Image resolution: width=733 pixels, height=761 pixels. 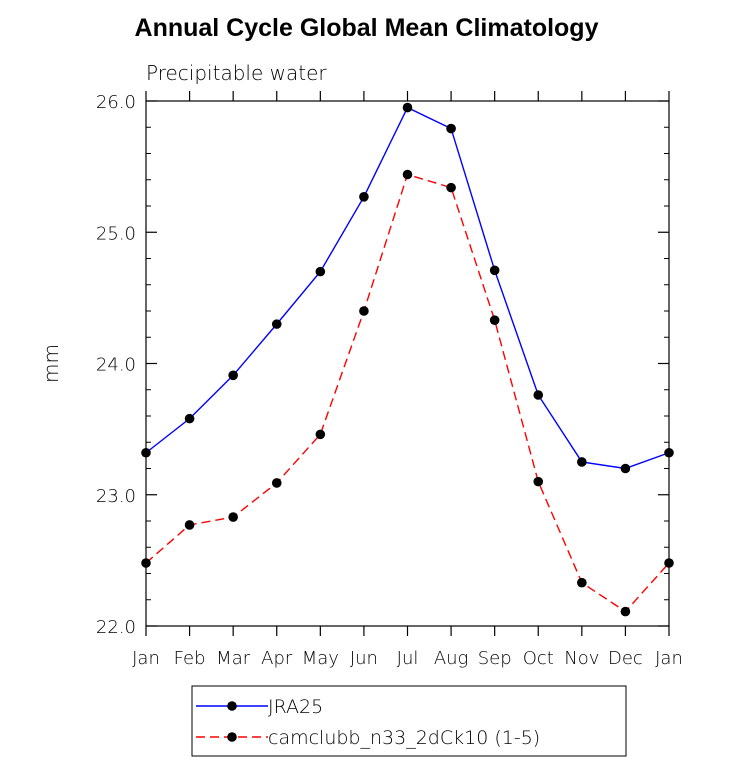 I want to click on chart-subtitle: Precipitable water, so click(x=236, y=73).